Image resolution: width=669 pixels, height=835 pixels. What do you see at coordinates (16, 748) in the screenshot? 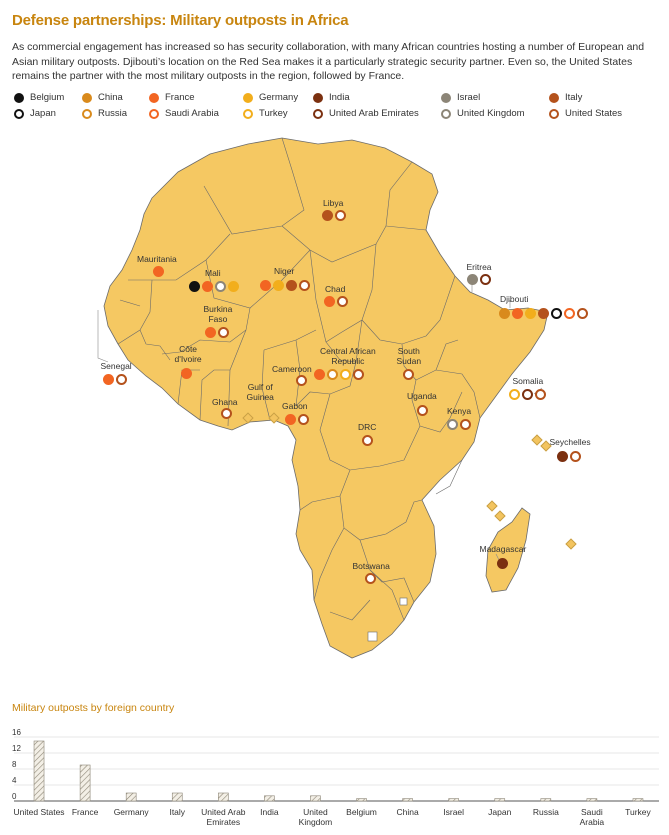
I see `y-tick-label: 12` at bounding box center [16, 748].